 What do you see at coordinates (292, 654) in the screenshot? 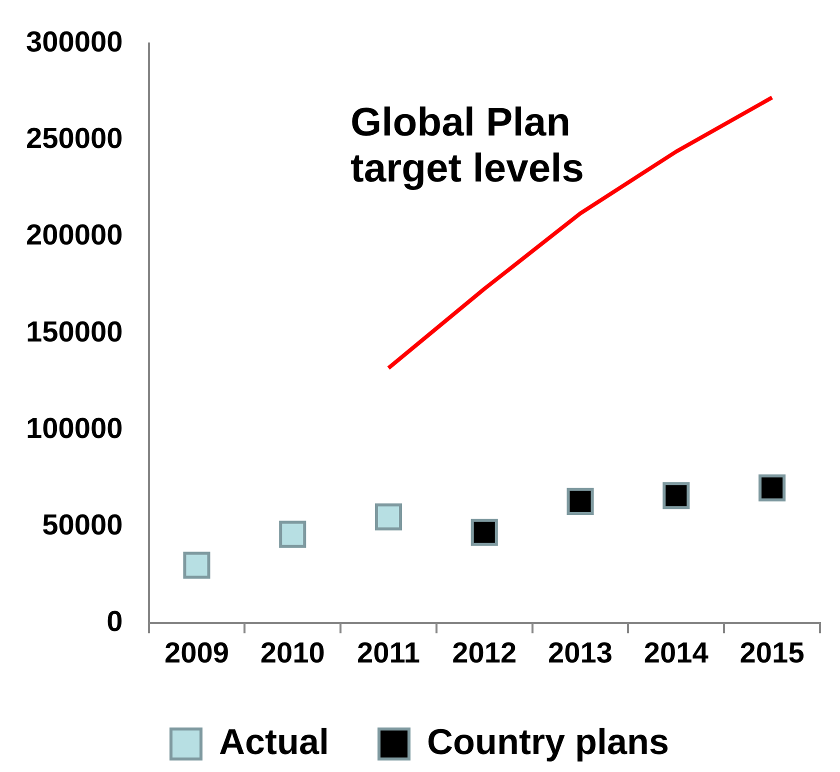
I see `x-tick-label: 2010` at bounding box center [292, 654].